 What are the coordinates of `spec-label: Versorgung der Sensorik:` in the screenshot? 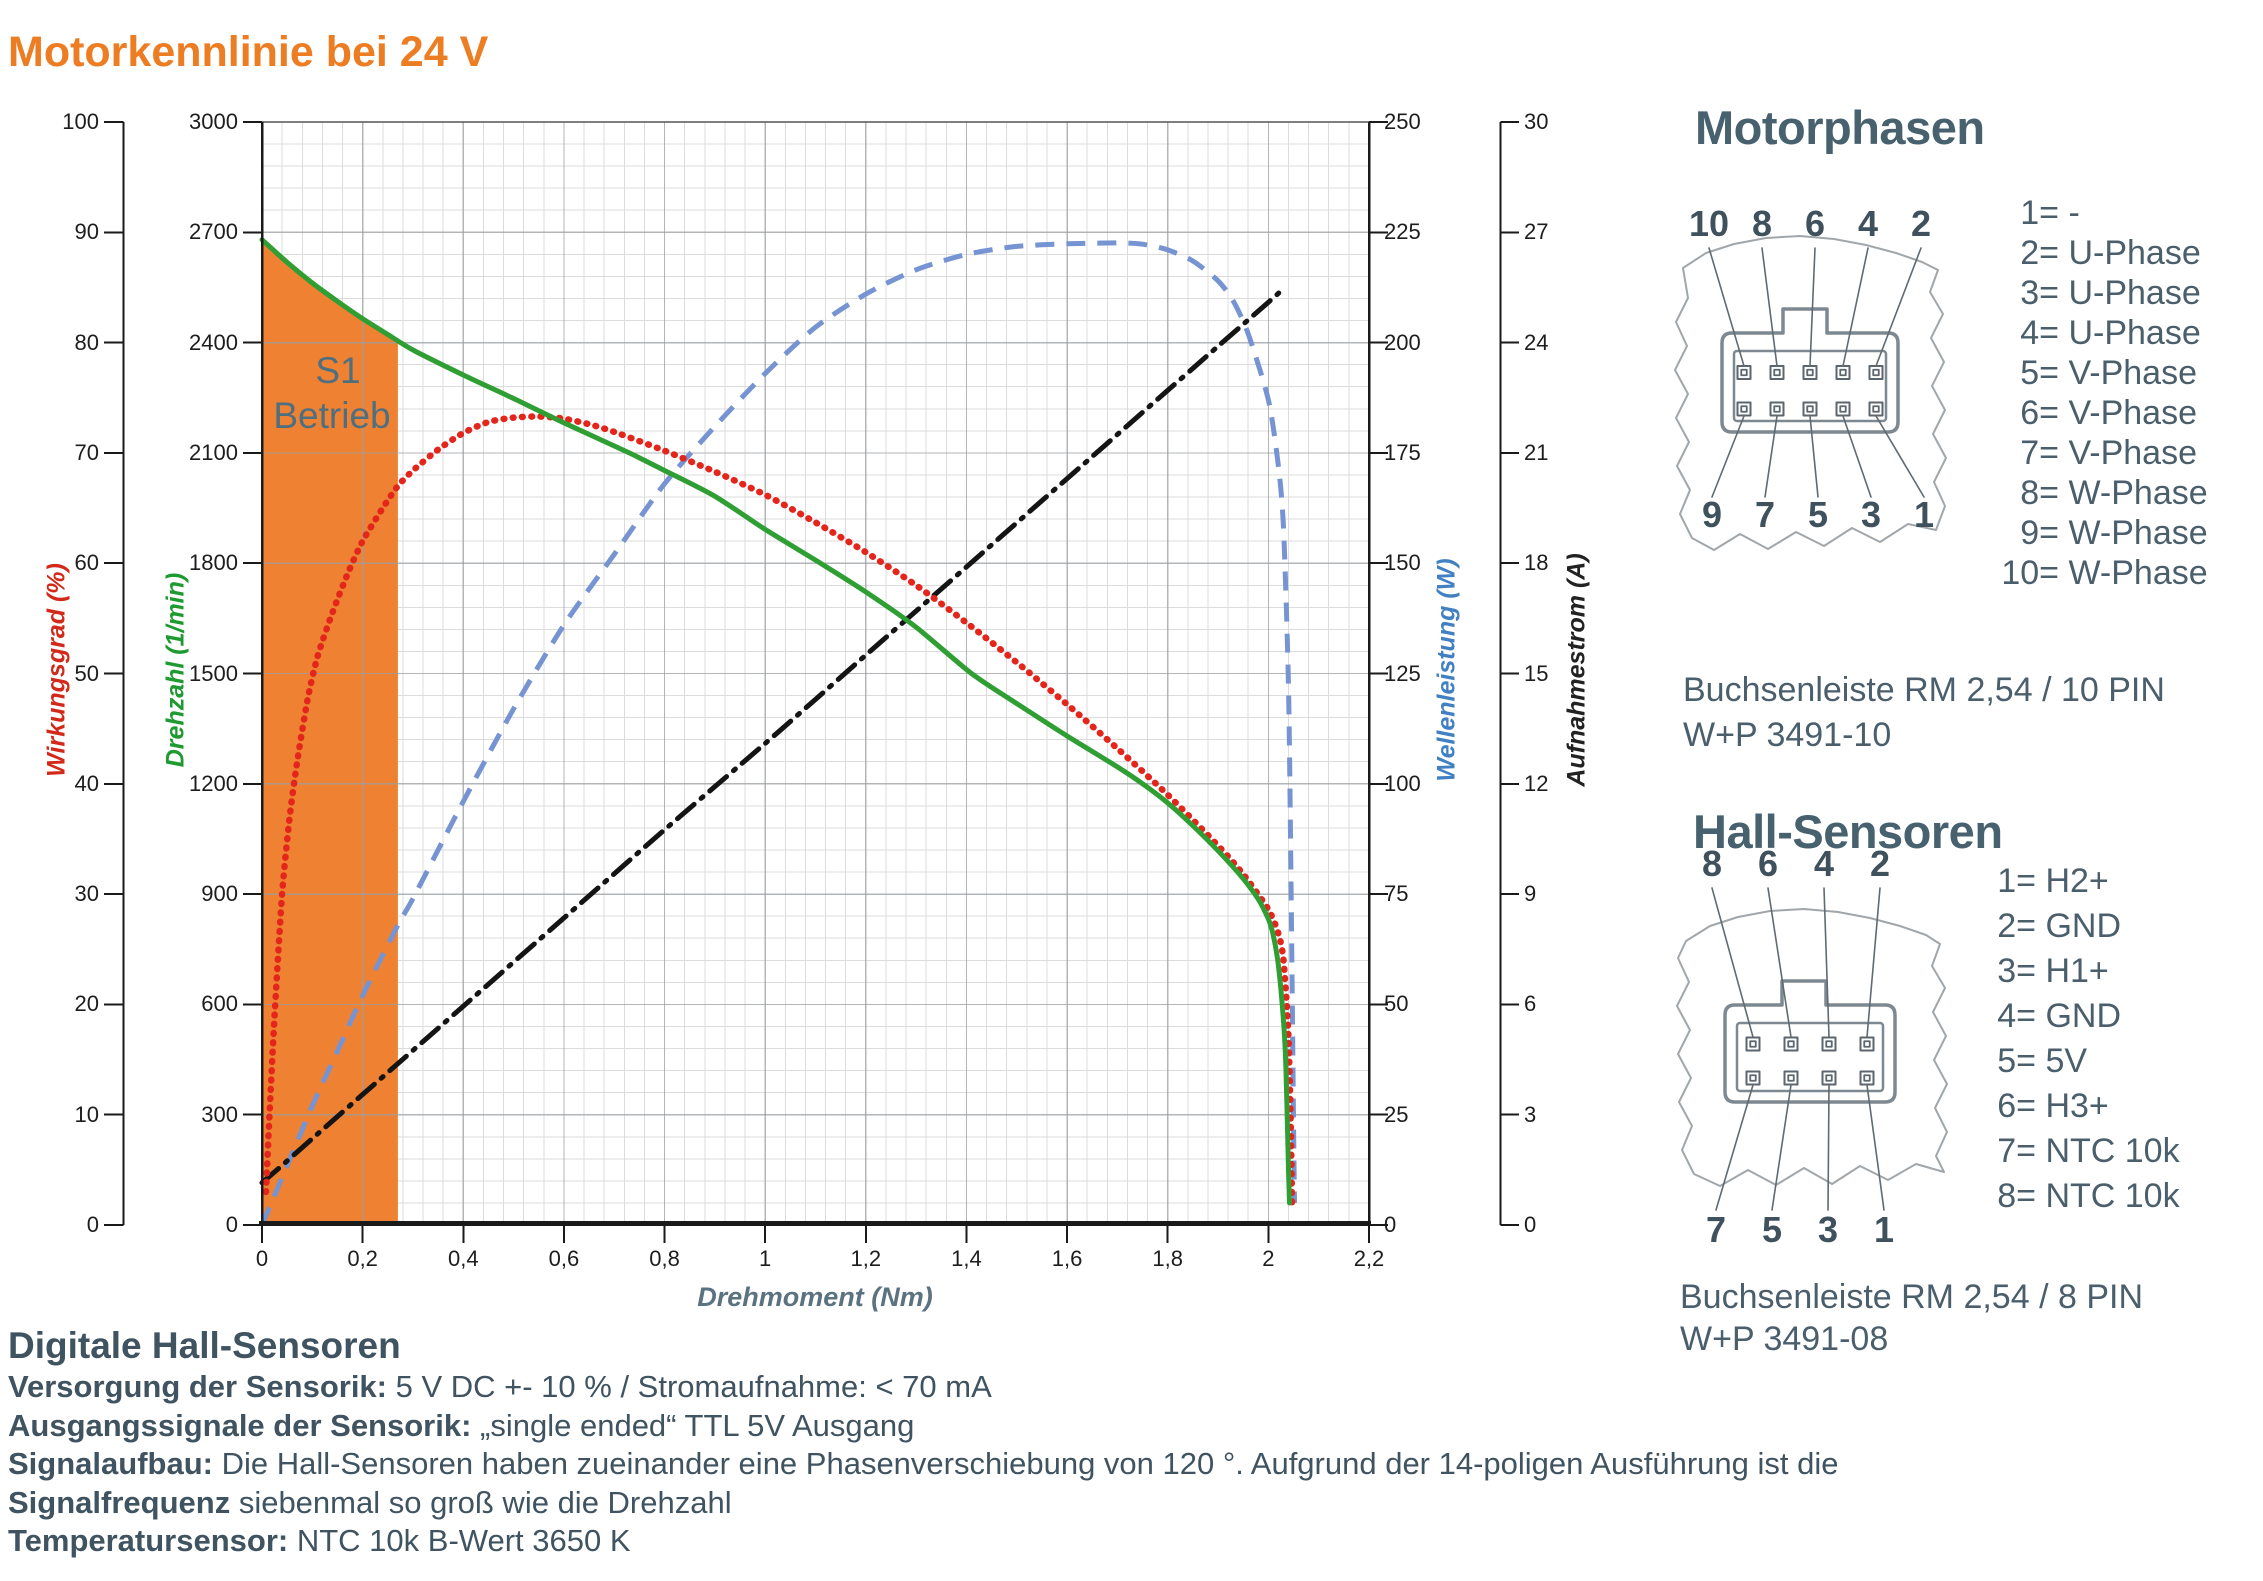 It's located at (197, 1386).